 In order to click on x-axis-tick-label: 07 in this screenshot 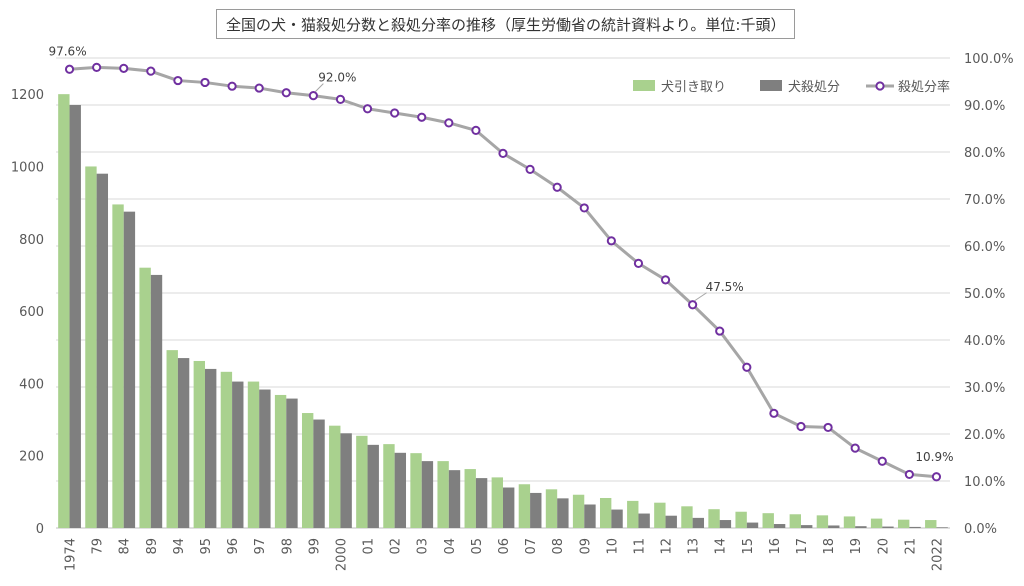, I will do `click(531, 546)`.